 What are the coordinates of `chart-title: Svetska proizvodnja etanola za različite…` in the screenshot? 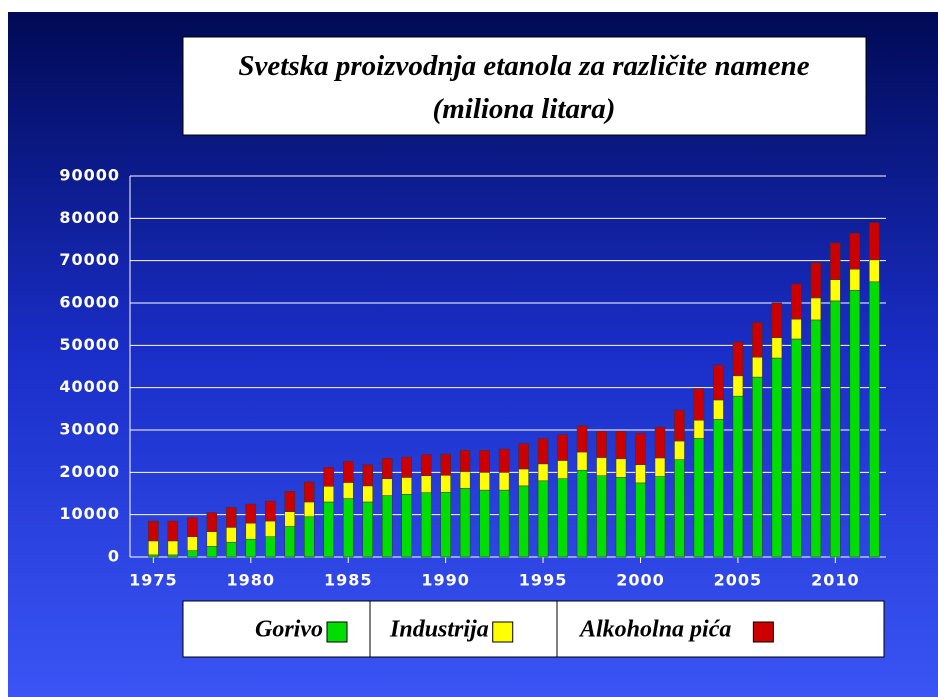 It's located at (523, 66).